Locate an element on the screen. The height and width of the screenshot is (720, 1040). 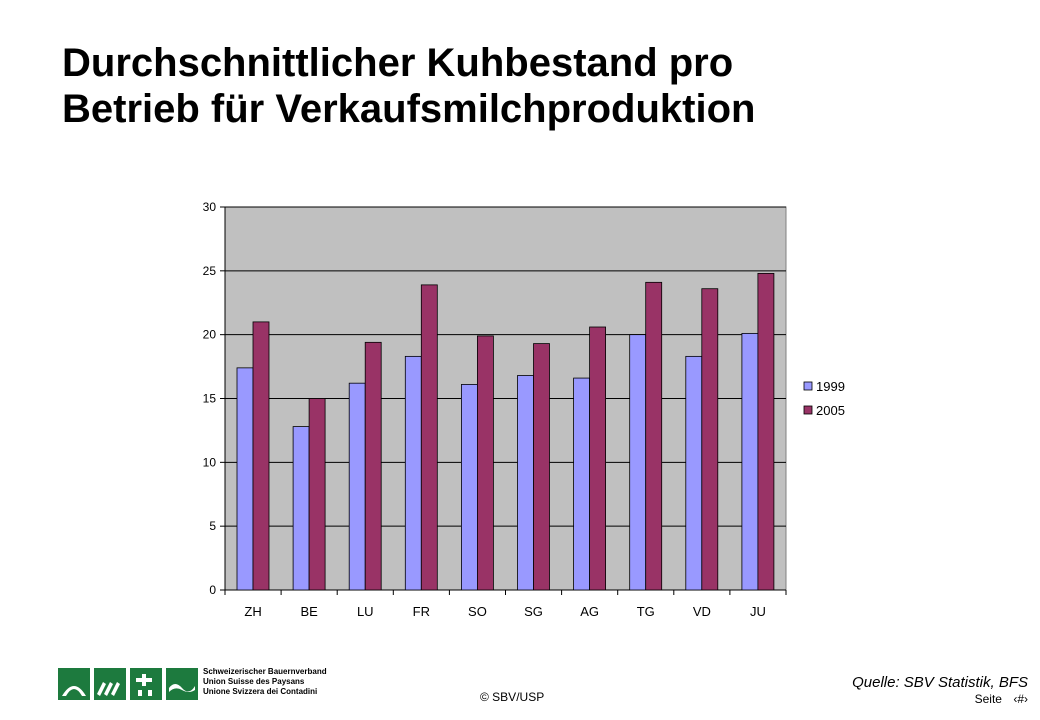
bar-1999-ju is located at coordinates (750, 461).